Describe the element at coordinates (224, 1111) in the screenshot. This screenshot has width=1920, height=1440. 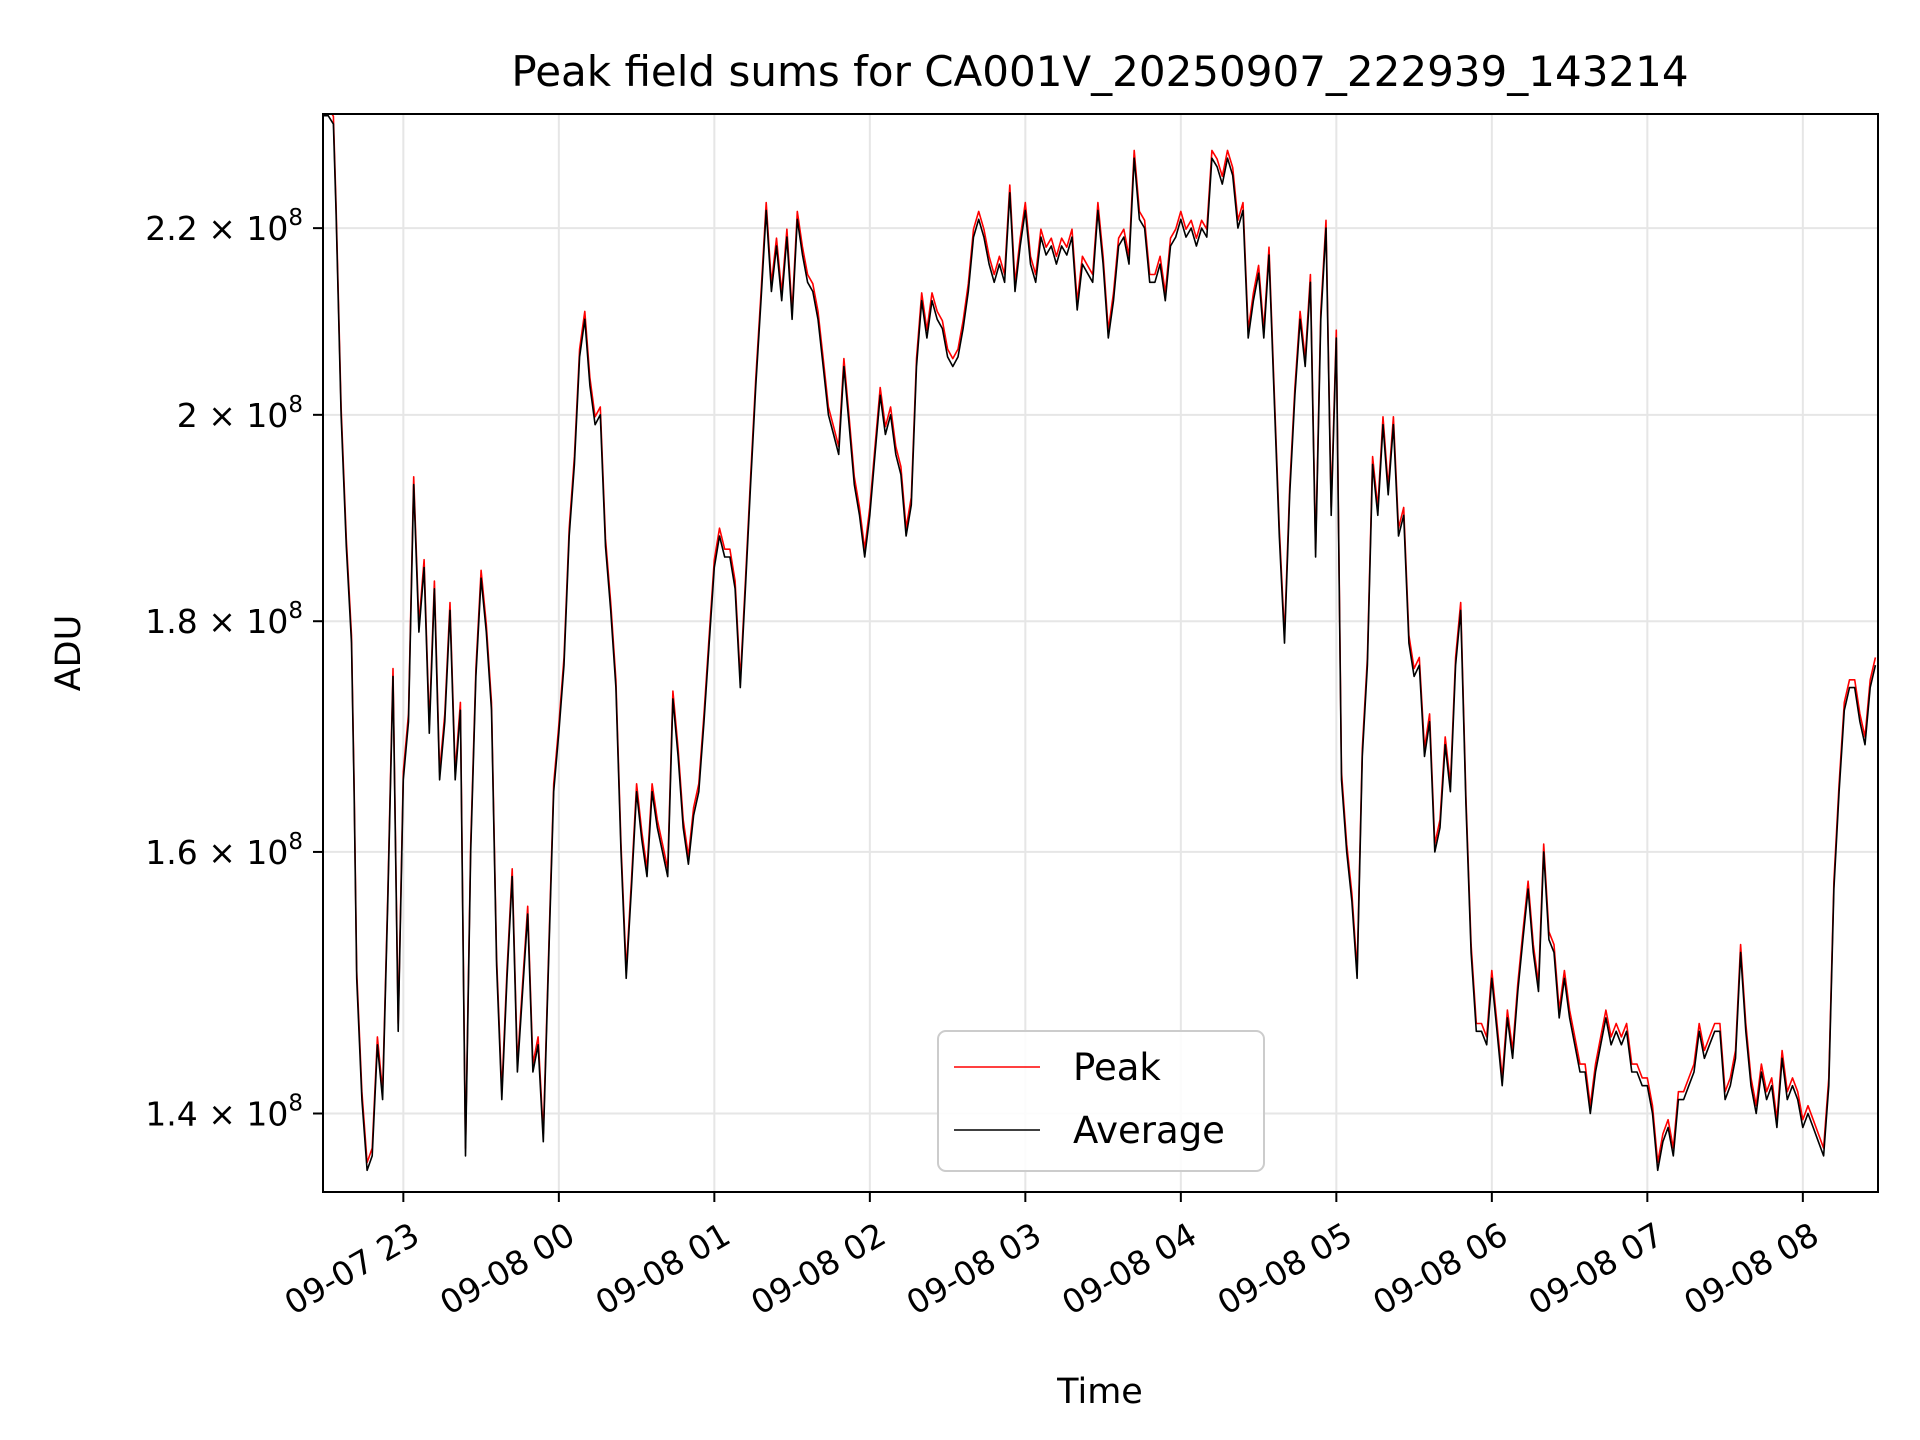
I see `y-tick-label: 1.4 × 108` at that location.